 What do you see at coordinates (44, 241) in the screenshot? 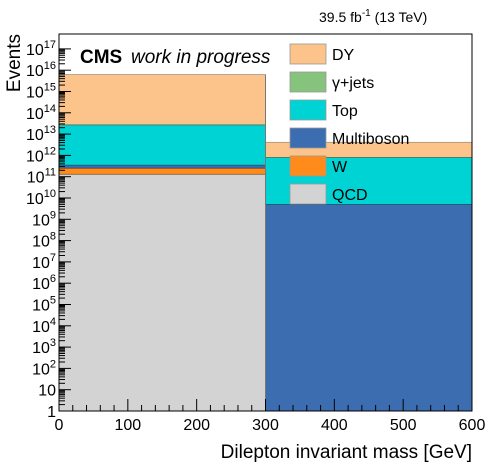
I see `y-tick-label: 10⁸` at bounding box center [44, 241].